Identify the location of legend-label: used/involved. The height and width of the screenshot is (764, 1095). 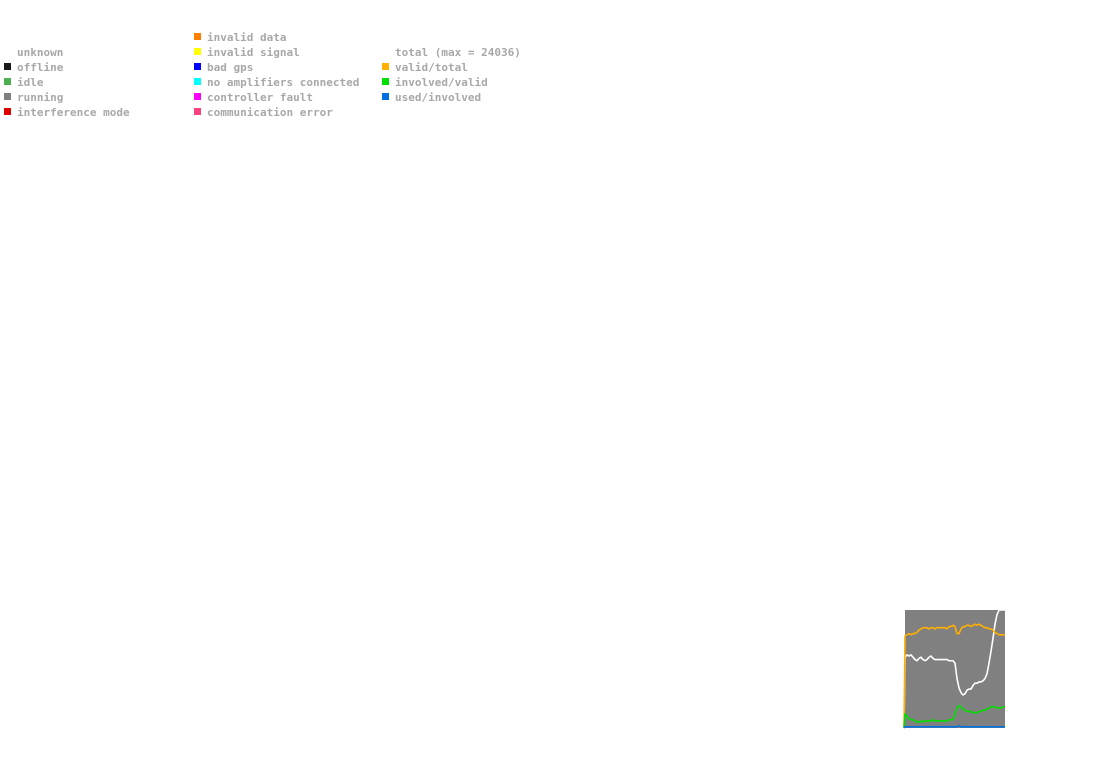
(438, 97).